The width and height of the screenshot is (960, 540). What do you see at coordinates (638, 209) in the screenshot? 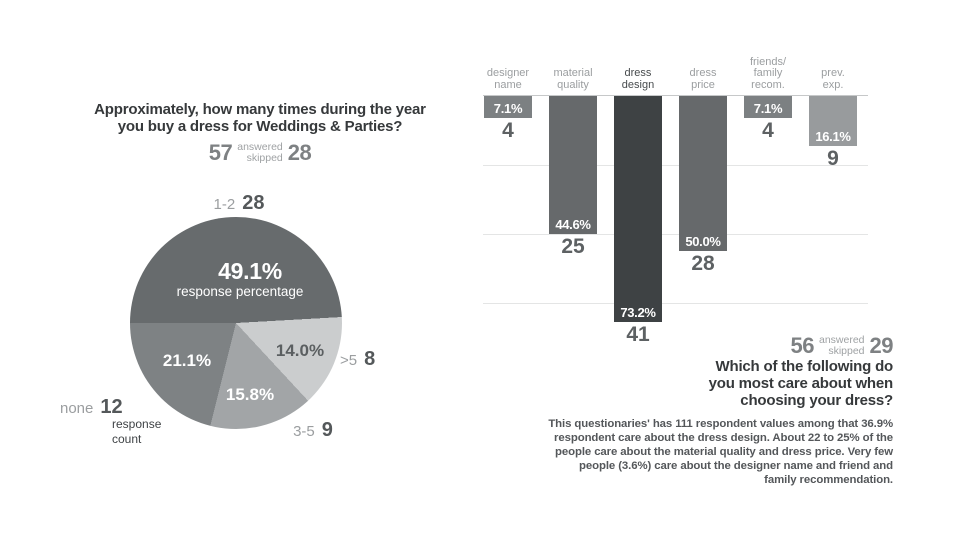
I see `bar: 73.2%` at bounding box center [638, 209].